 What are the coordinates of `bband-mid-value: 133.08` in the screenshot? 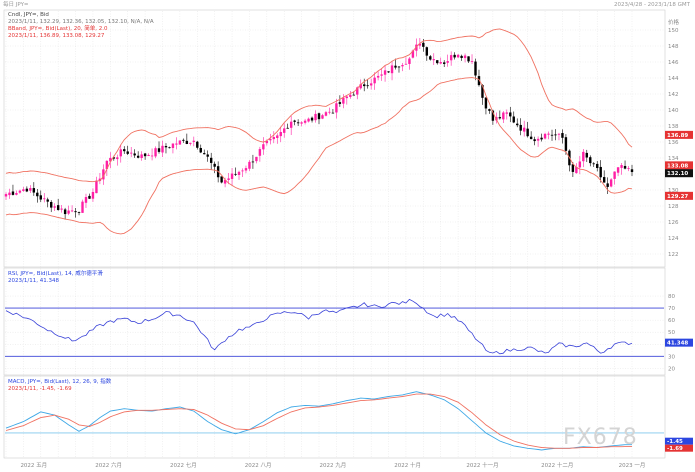 It's located at (677, 166).